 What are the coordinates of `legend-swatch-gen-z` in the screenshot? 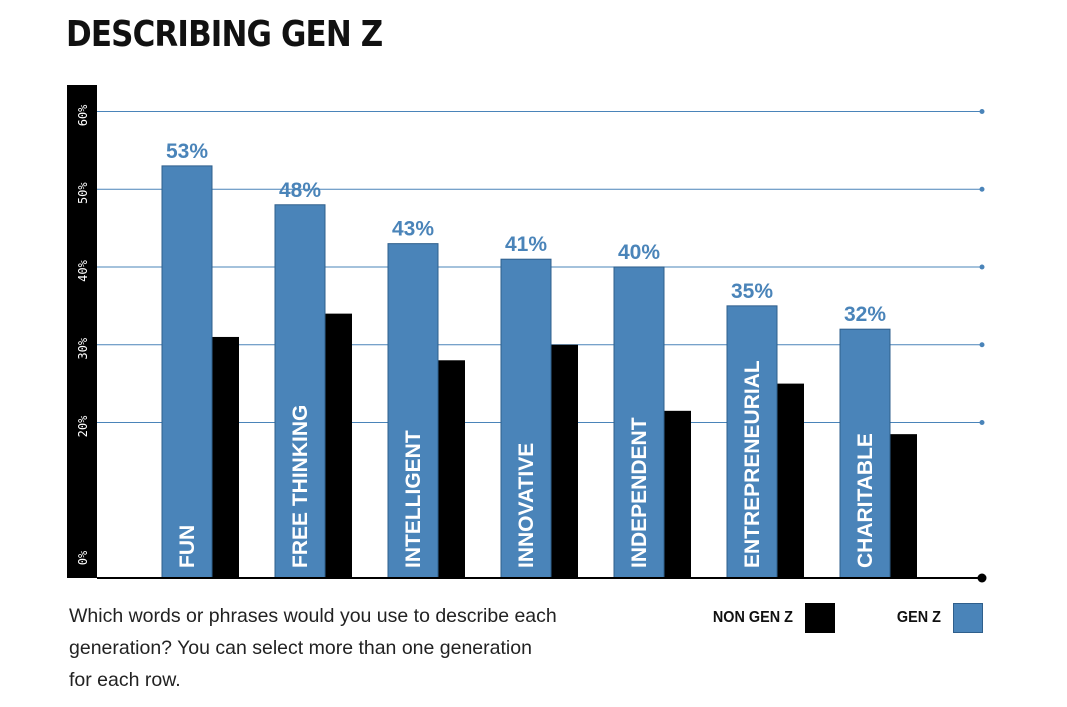 It's located at (967, 618).